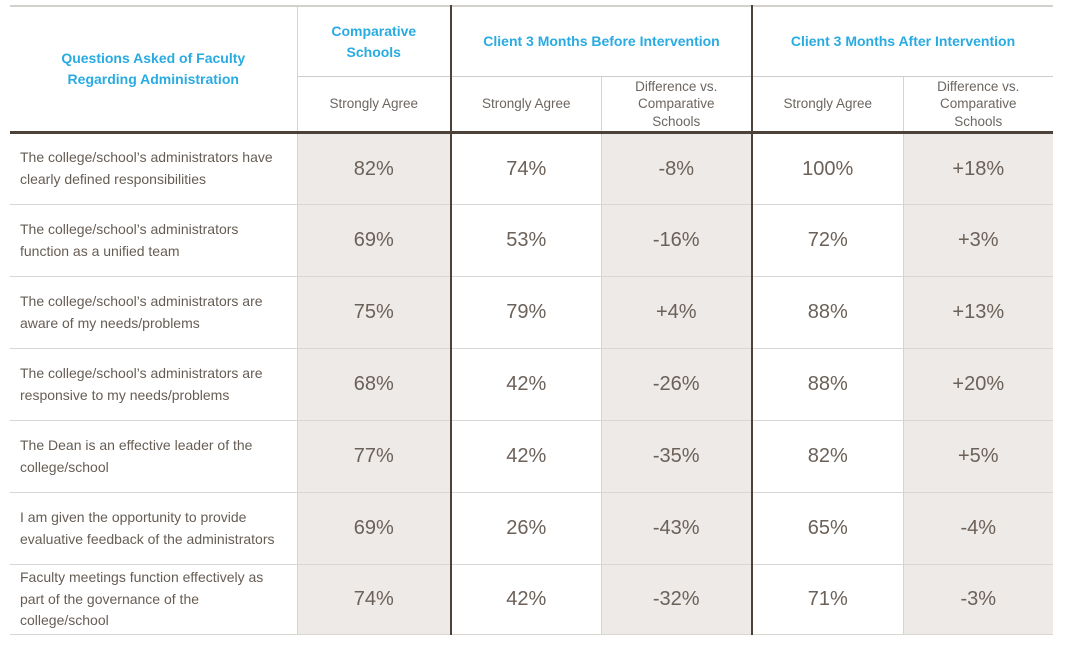 Image resolution: width=1067 pixels, height=648 pixels. Describe the element at coordinates (827, 240) in the screenshot. I see `after-agree-cell: 72%` at that location.